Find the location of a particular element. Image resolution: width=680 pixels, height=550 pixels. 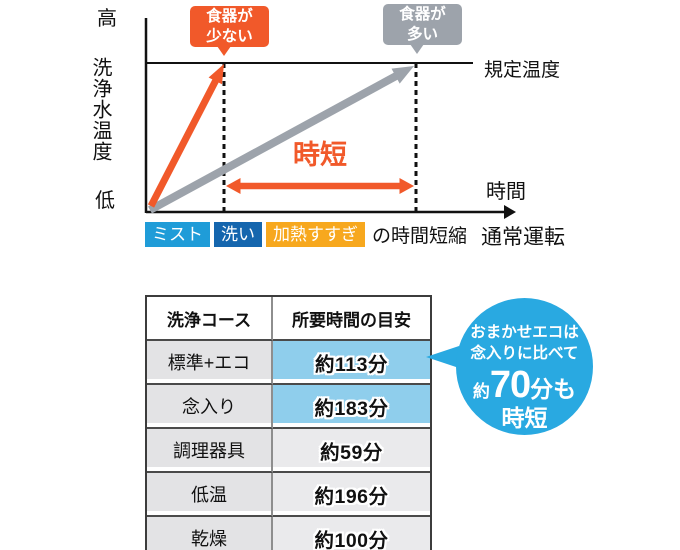

y-axis-high-label: 高 is located at coordinates (107, 19).